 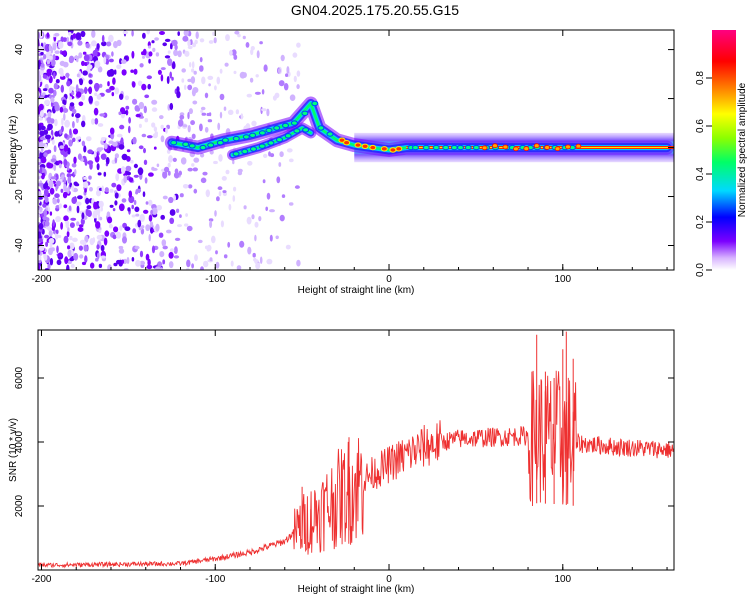 What do you see at coordinates (700, 78) in the screenshot?
I see `colorbar-tick-label: 0.8` at bounding box center [700, 78].